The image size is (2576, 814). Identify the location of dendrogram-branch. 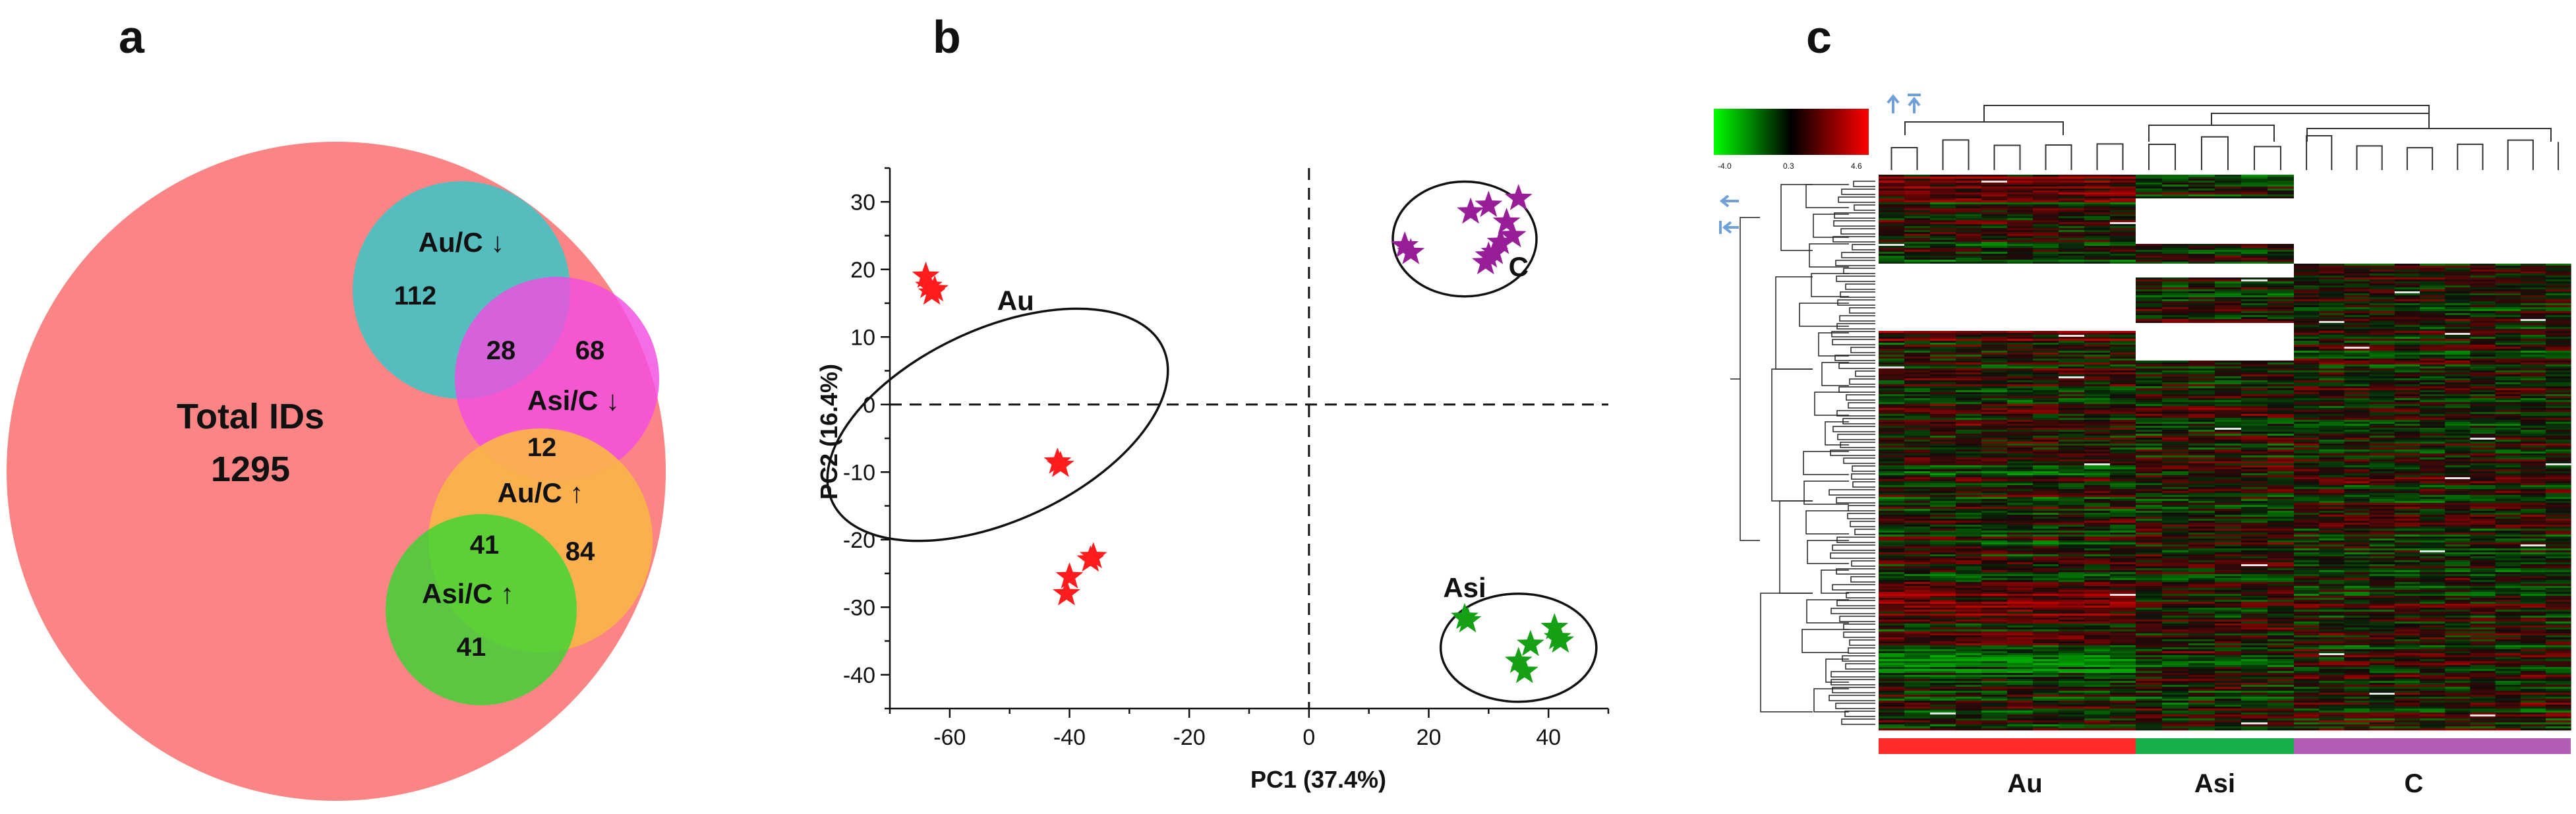
(2520, 155).